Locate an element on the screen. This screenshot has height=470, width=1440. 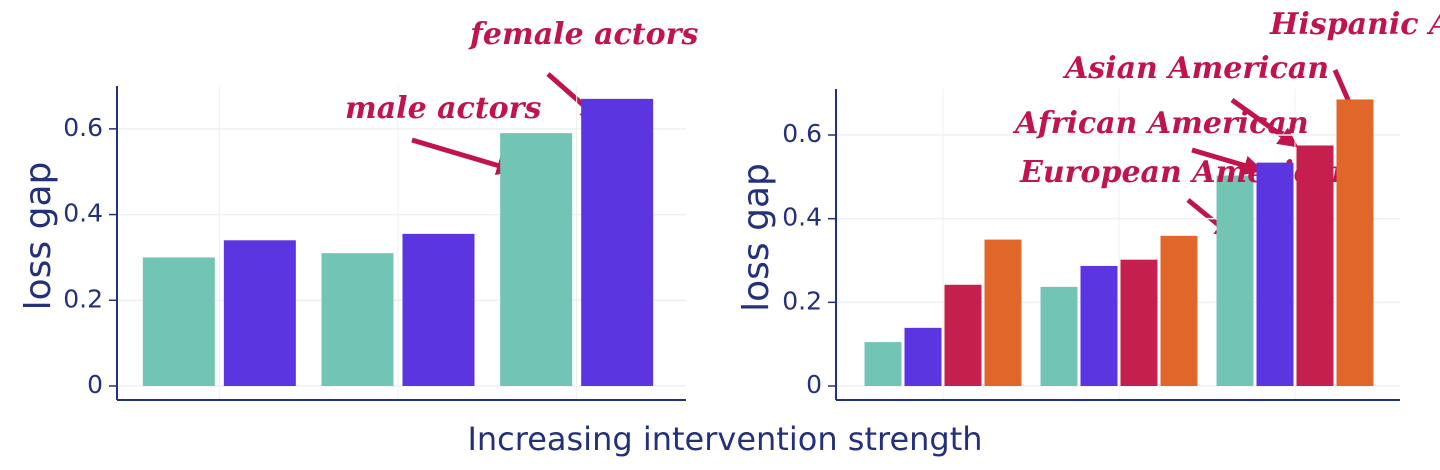
legend-annotation: female actors is located at coordinates (583, 34).